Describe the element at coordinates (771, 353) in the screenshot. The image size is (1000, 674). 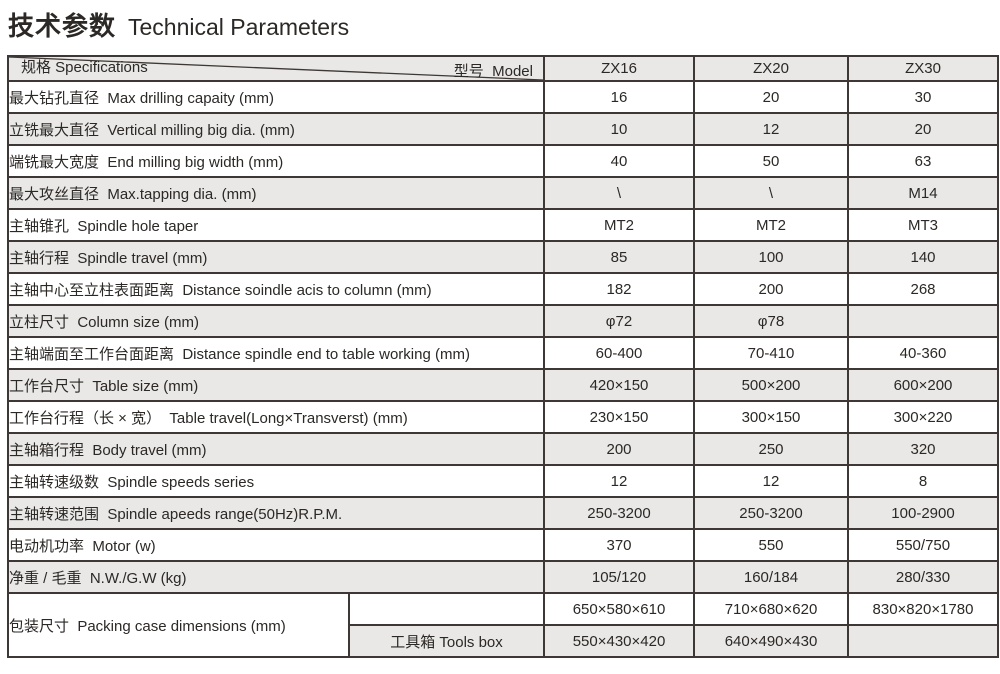
I see `spec-value-cell: 70-410` at that location.